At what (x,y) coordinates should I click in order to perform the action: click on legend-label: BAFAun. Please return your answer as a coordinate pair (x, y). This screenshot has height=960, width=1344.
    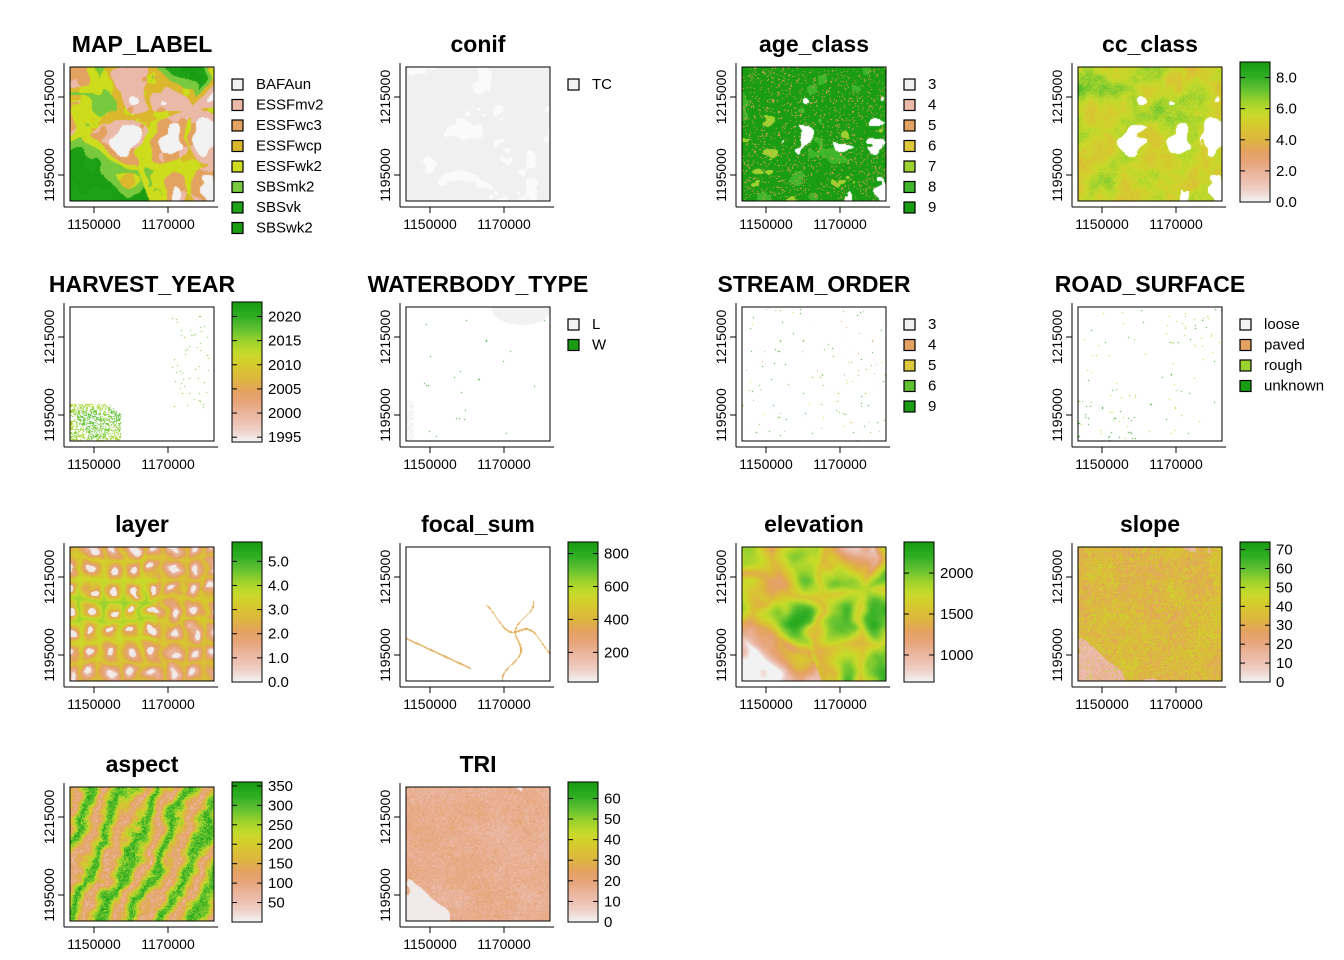
    Looking at the image, I should click on (283, 84).